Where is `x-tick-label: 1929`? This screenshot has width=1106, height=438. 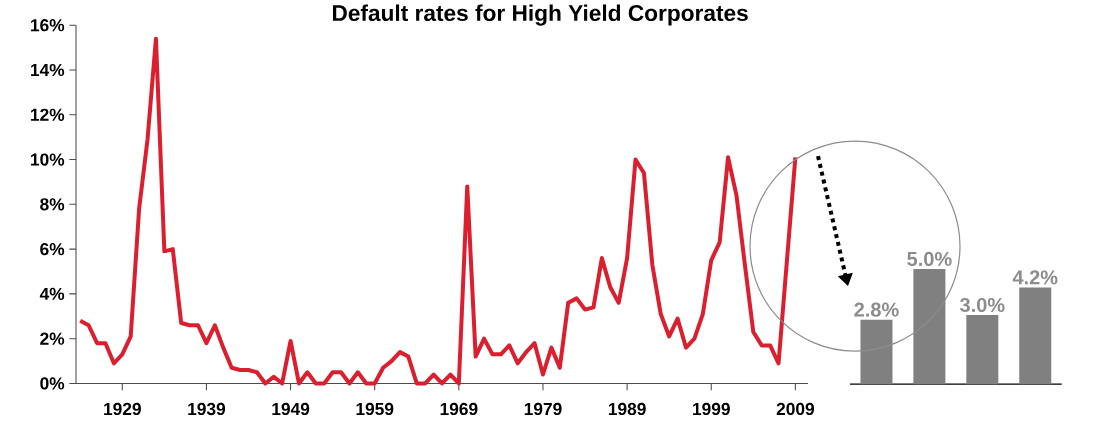 x-tick-label: 1929 is located at coordinates (122, 409).